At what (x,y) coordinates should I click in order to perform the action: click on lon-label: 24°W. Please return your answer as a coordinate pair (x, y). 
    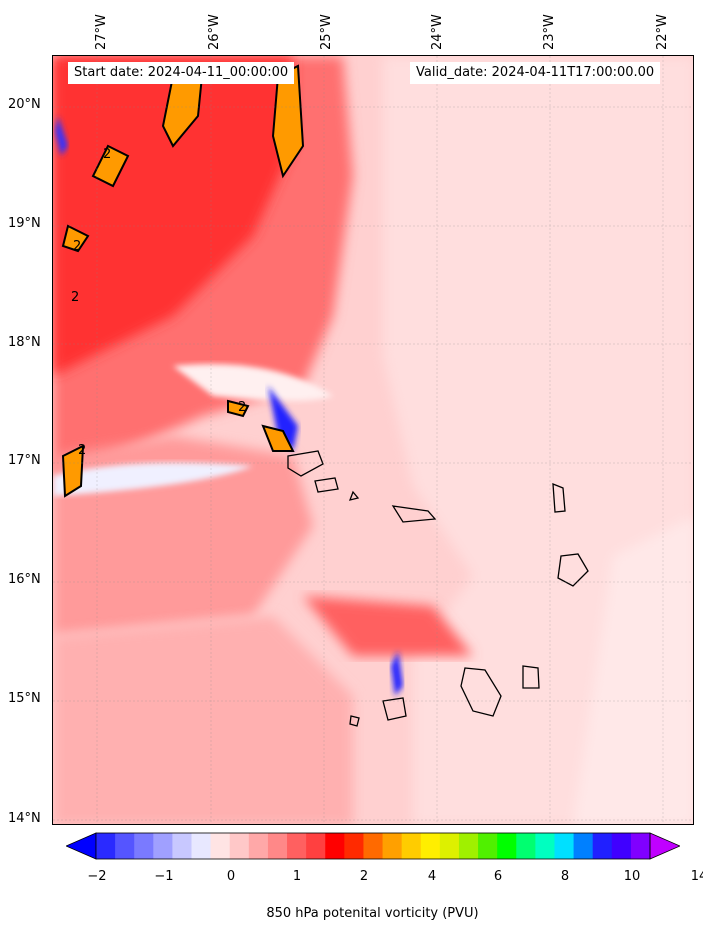
    Looking at the image, I should click on (437, 32).